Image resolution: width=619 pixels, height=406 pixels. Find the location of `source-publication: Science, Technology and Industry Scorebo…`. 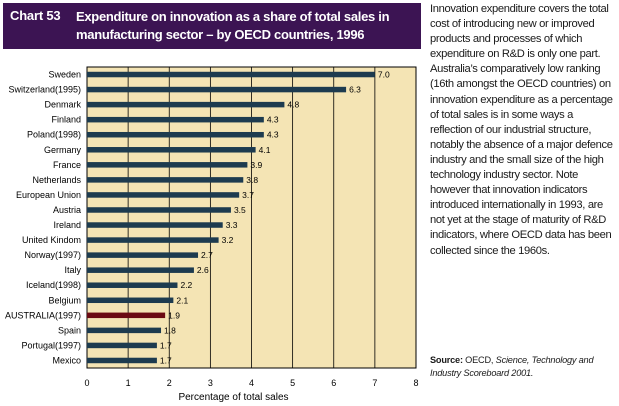

source-publication: Science, Technology and Industry Scorebo… is located at coordinates (512, 366).